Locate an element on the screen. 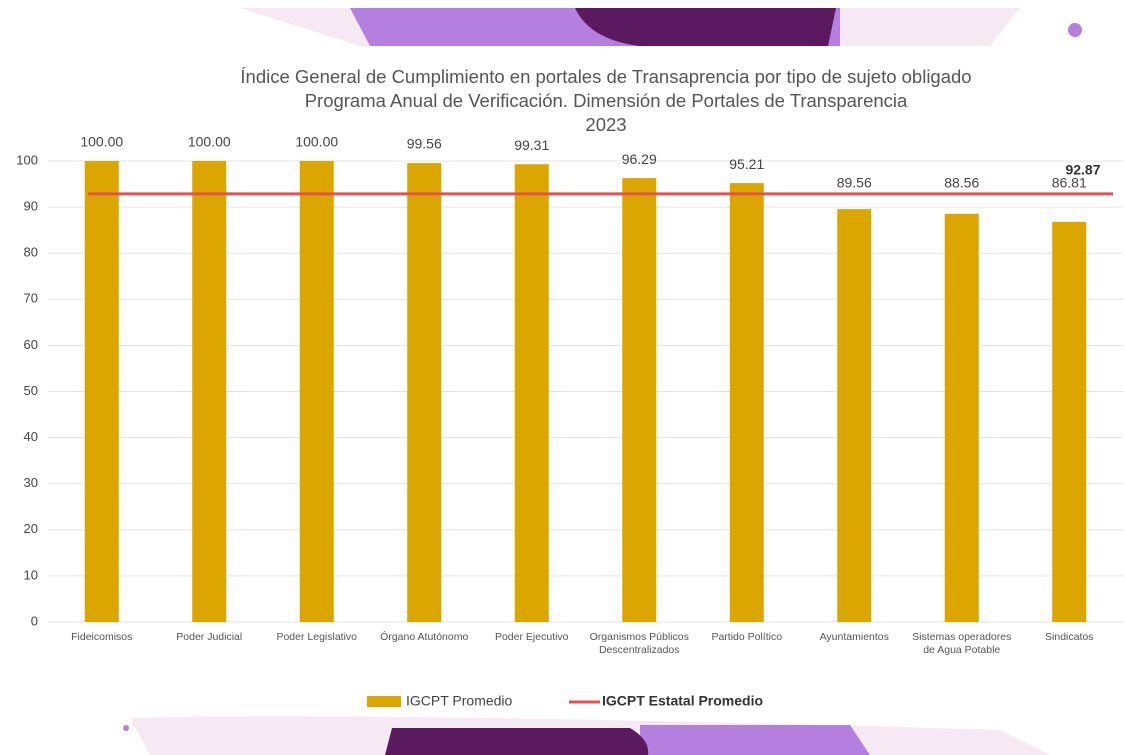  y-tick-label: 40 is located at coordinates (31, 436).